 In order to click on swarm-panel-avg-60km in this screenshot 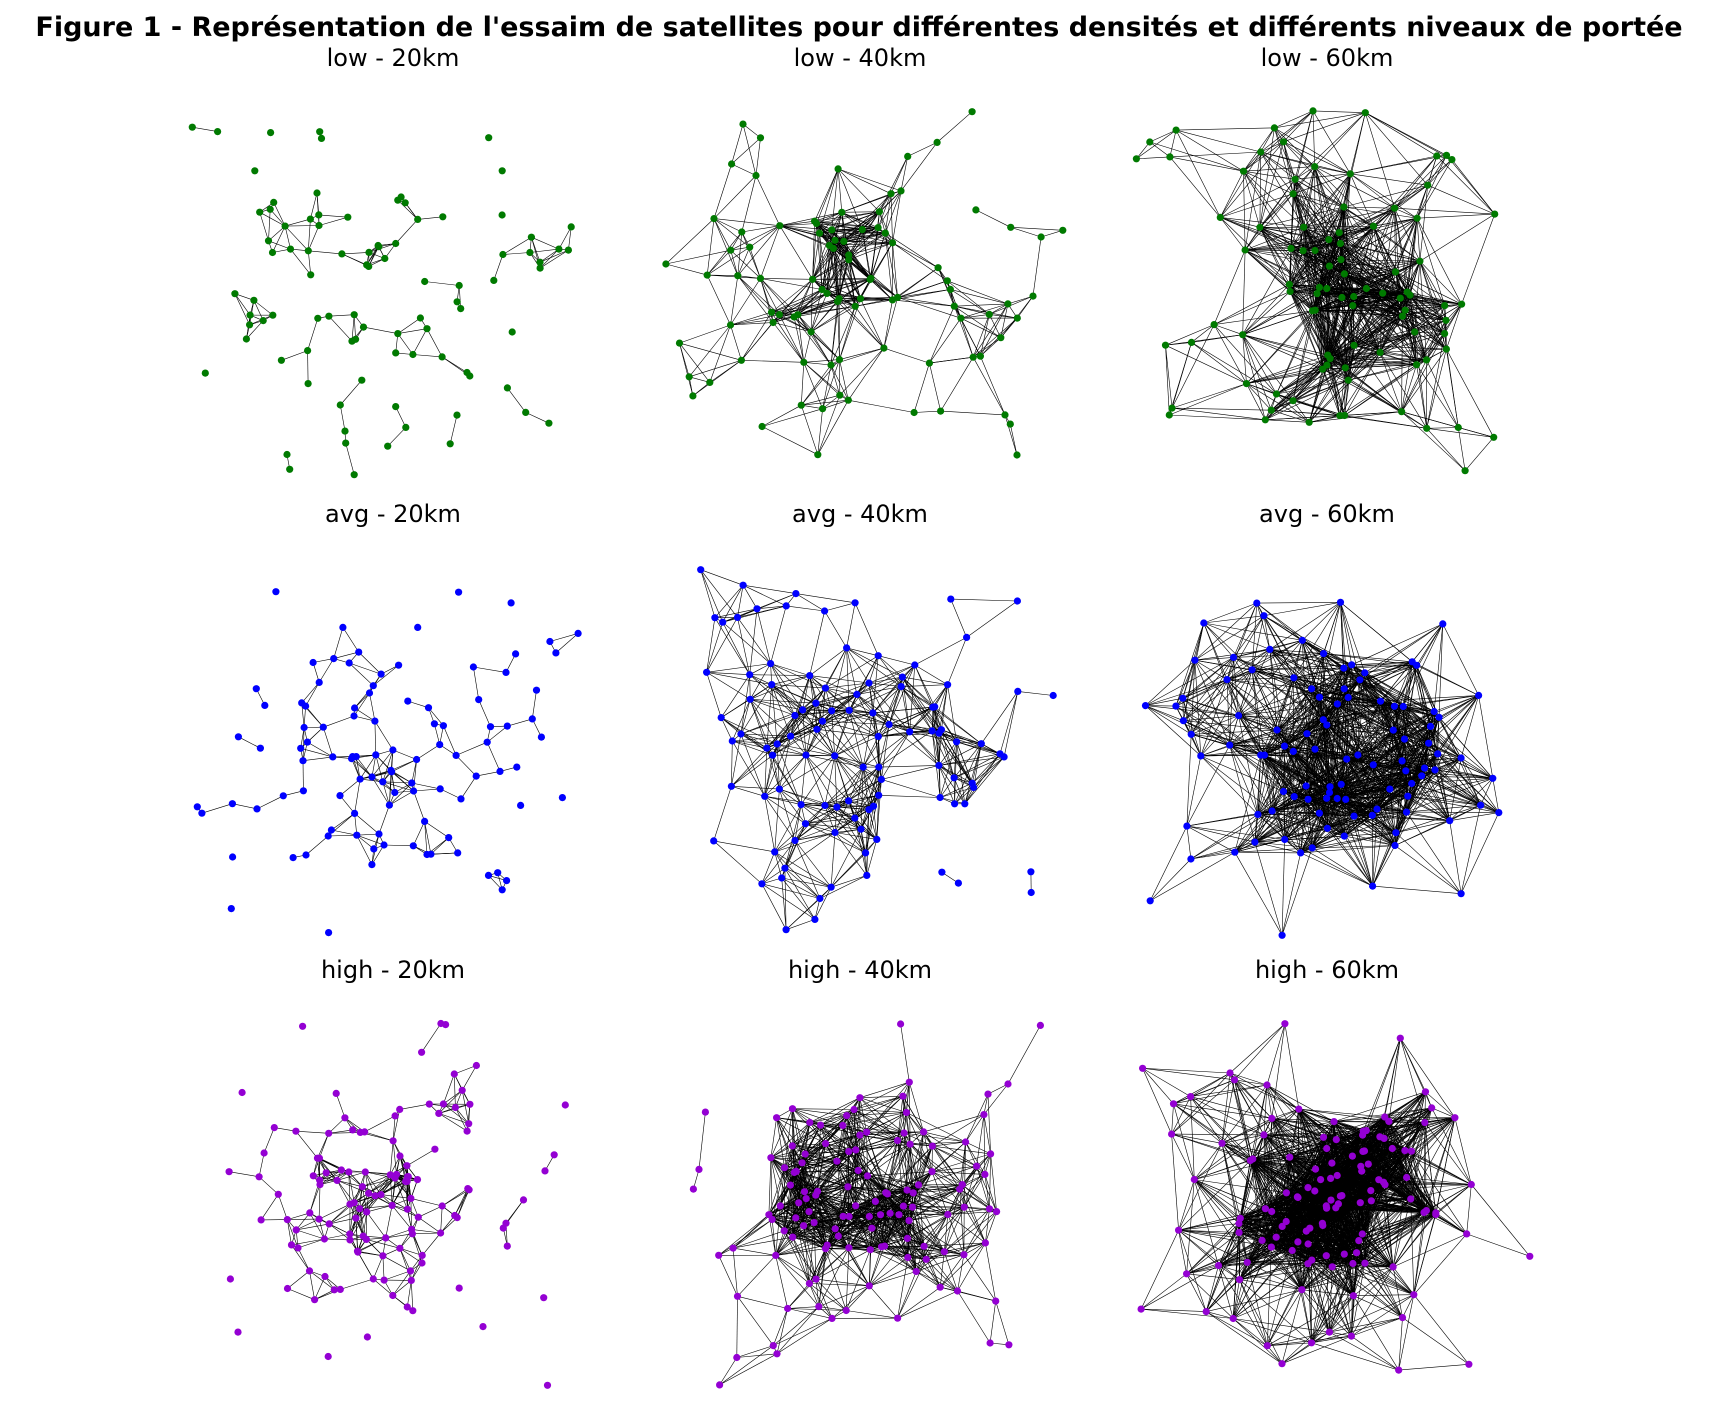, I will do `click(1322, 768)`.